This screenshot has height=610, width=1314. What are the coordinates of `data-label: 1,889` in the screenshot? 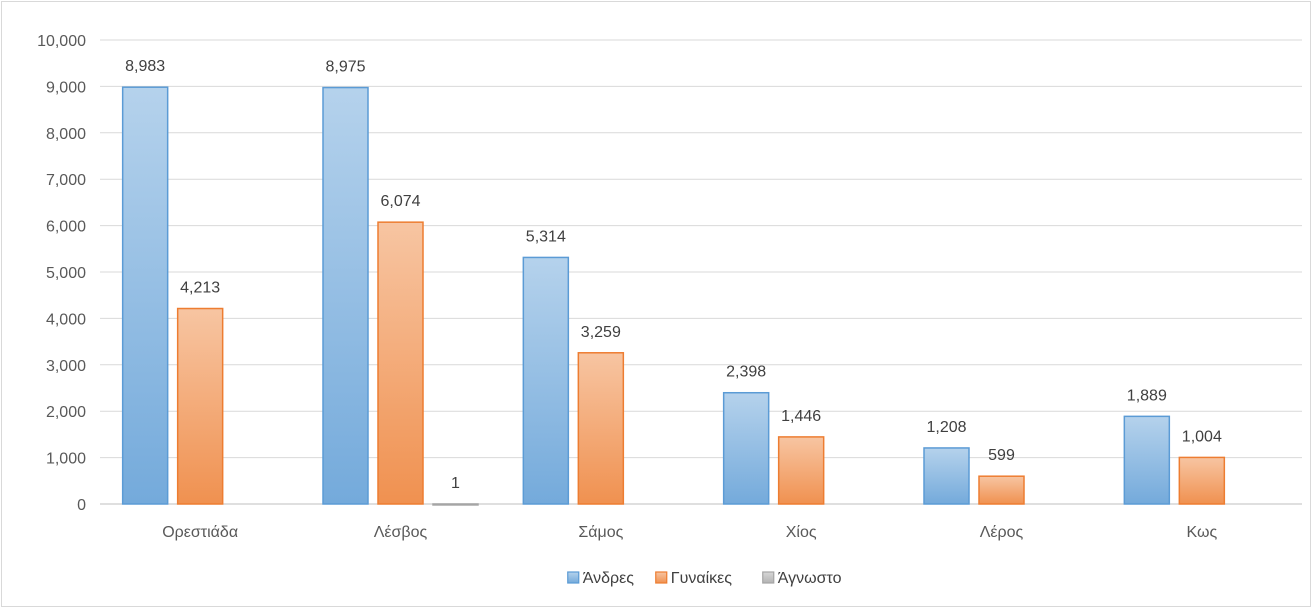 It's located at (1147, 395).